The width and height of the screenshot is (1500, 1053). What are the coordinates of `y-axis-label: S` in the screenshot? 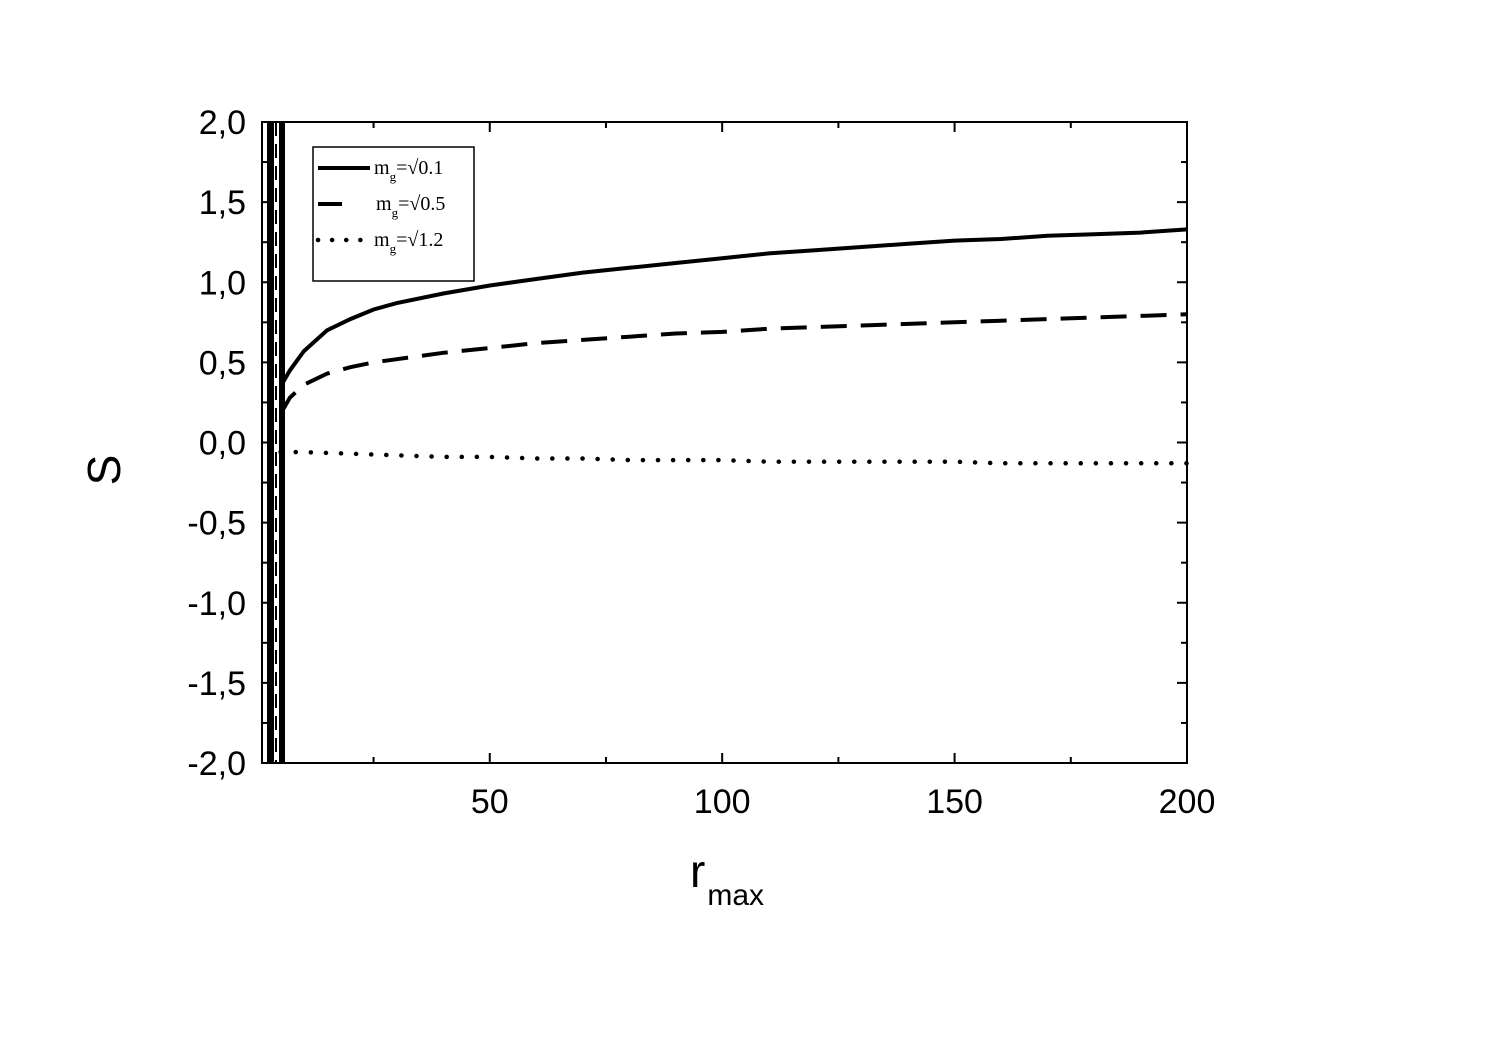 It's located at (104, 470).